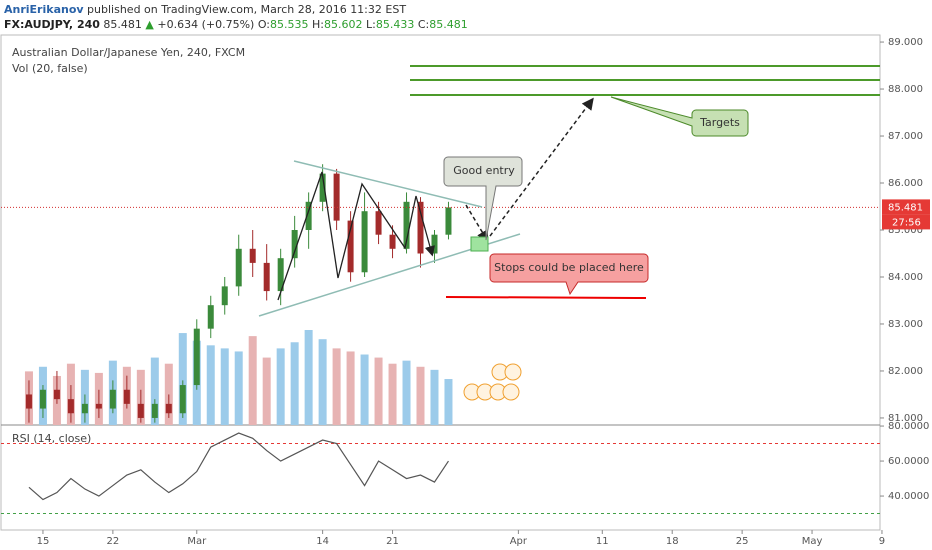 This screenshot has height=550, width=932. I want to click on y-tick-label: 83.000, so click(905, 324).